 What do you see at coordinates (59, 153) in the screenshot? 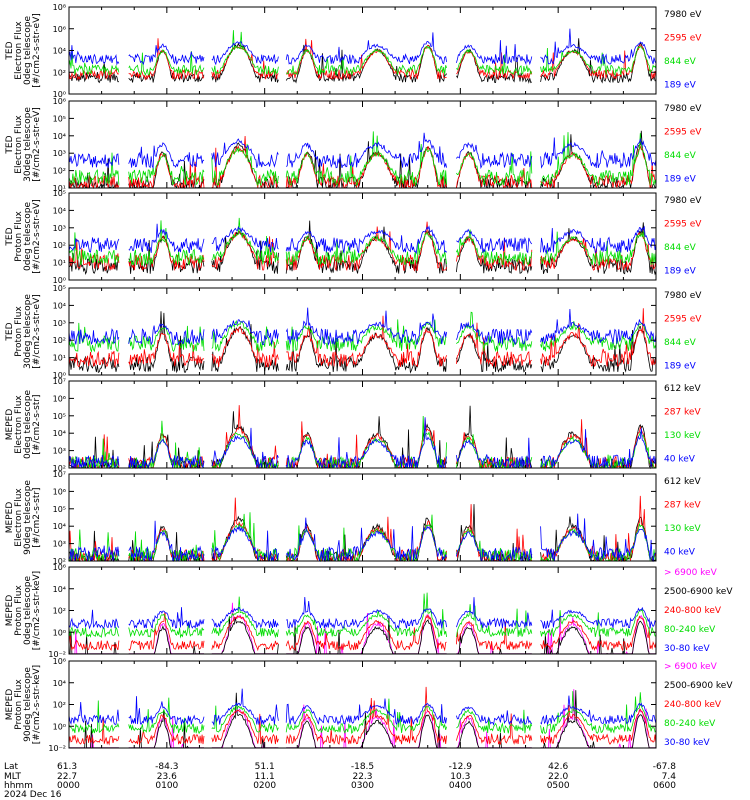
I see `y-tick-label: 10³` at bounding box center [59, 153].